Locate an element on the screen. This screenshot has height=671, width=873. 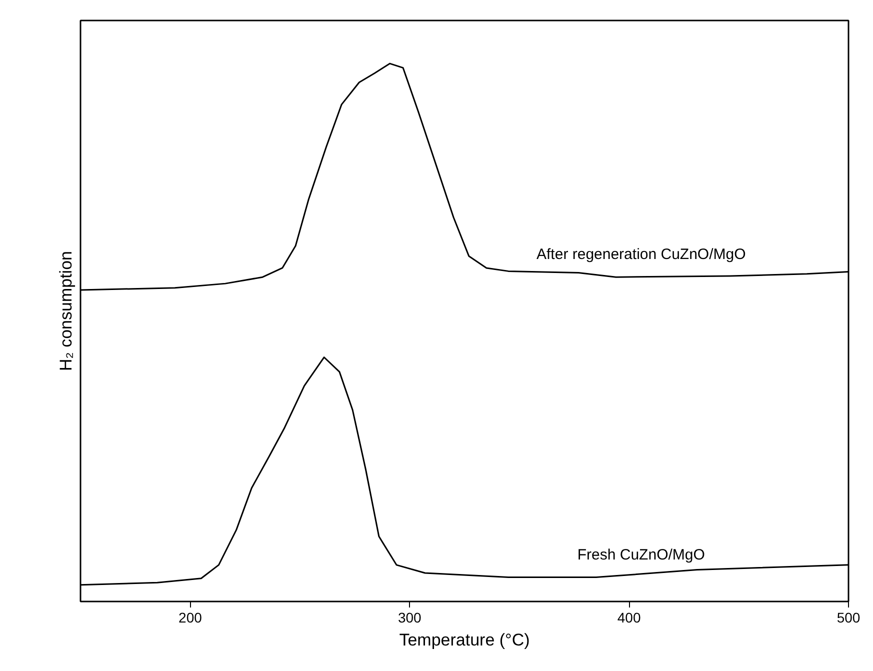
x-axis-title: Temperature (°C) is located at coordinates (464, 640).